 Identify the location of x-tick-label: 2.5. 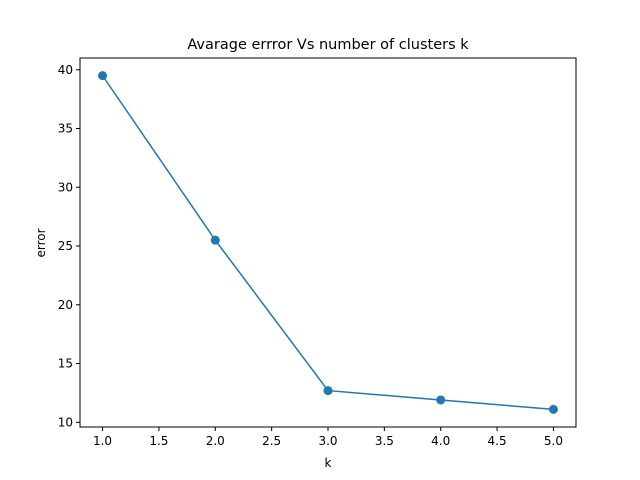
(271, 441).